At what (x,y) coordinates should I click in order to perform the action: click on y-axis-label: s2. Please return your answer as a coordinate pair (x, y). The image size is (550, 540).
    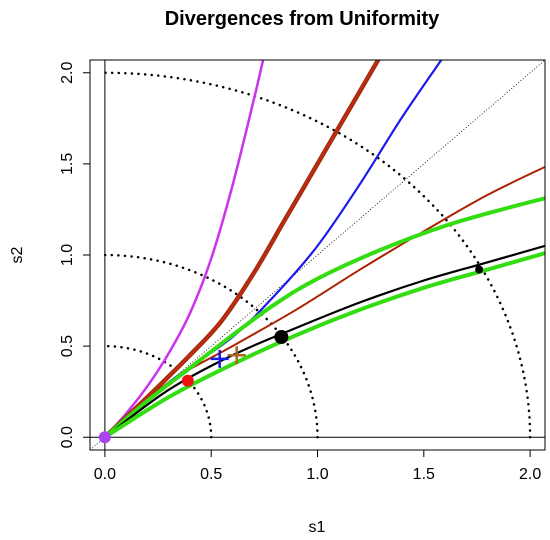
    Looking at the image, I should click on (17, 254).